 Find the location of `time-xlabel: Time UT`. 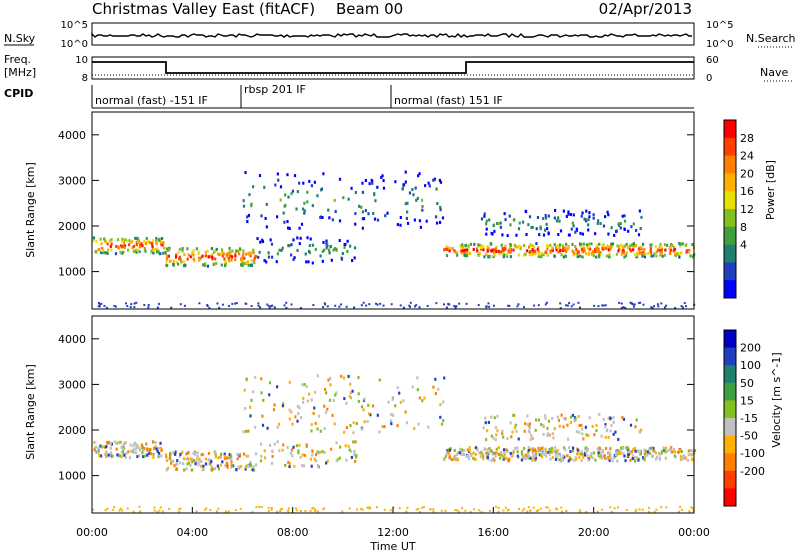

time-xlabel: Time UT is located at coordinates (392, 546).